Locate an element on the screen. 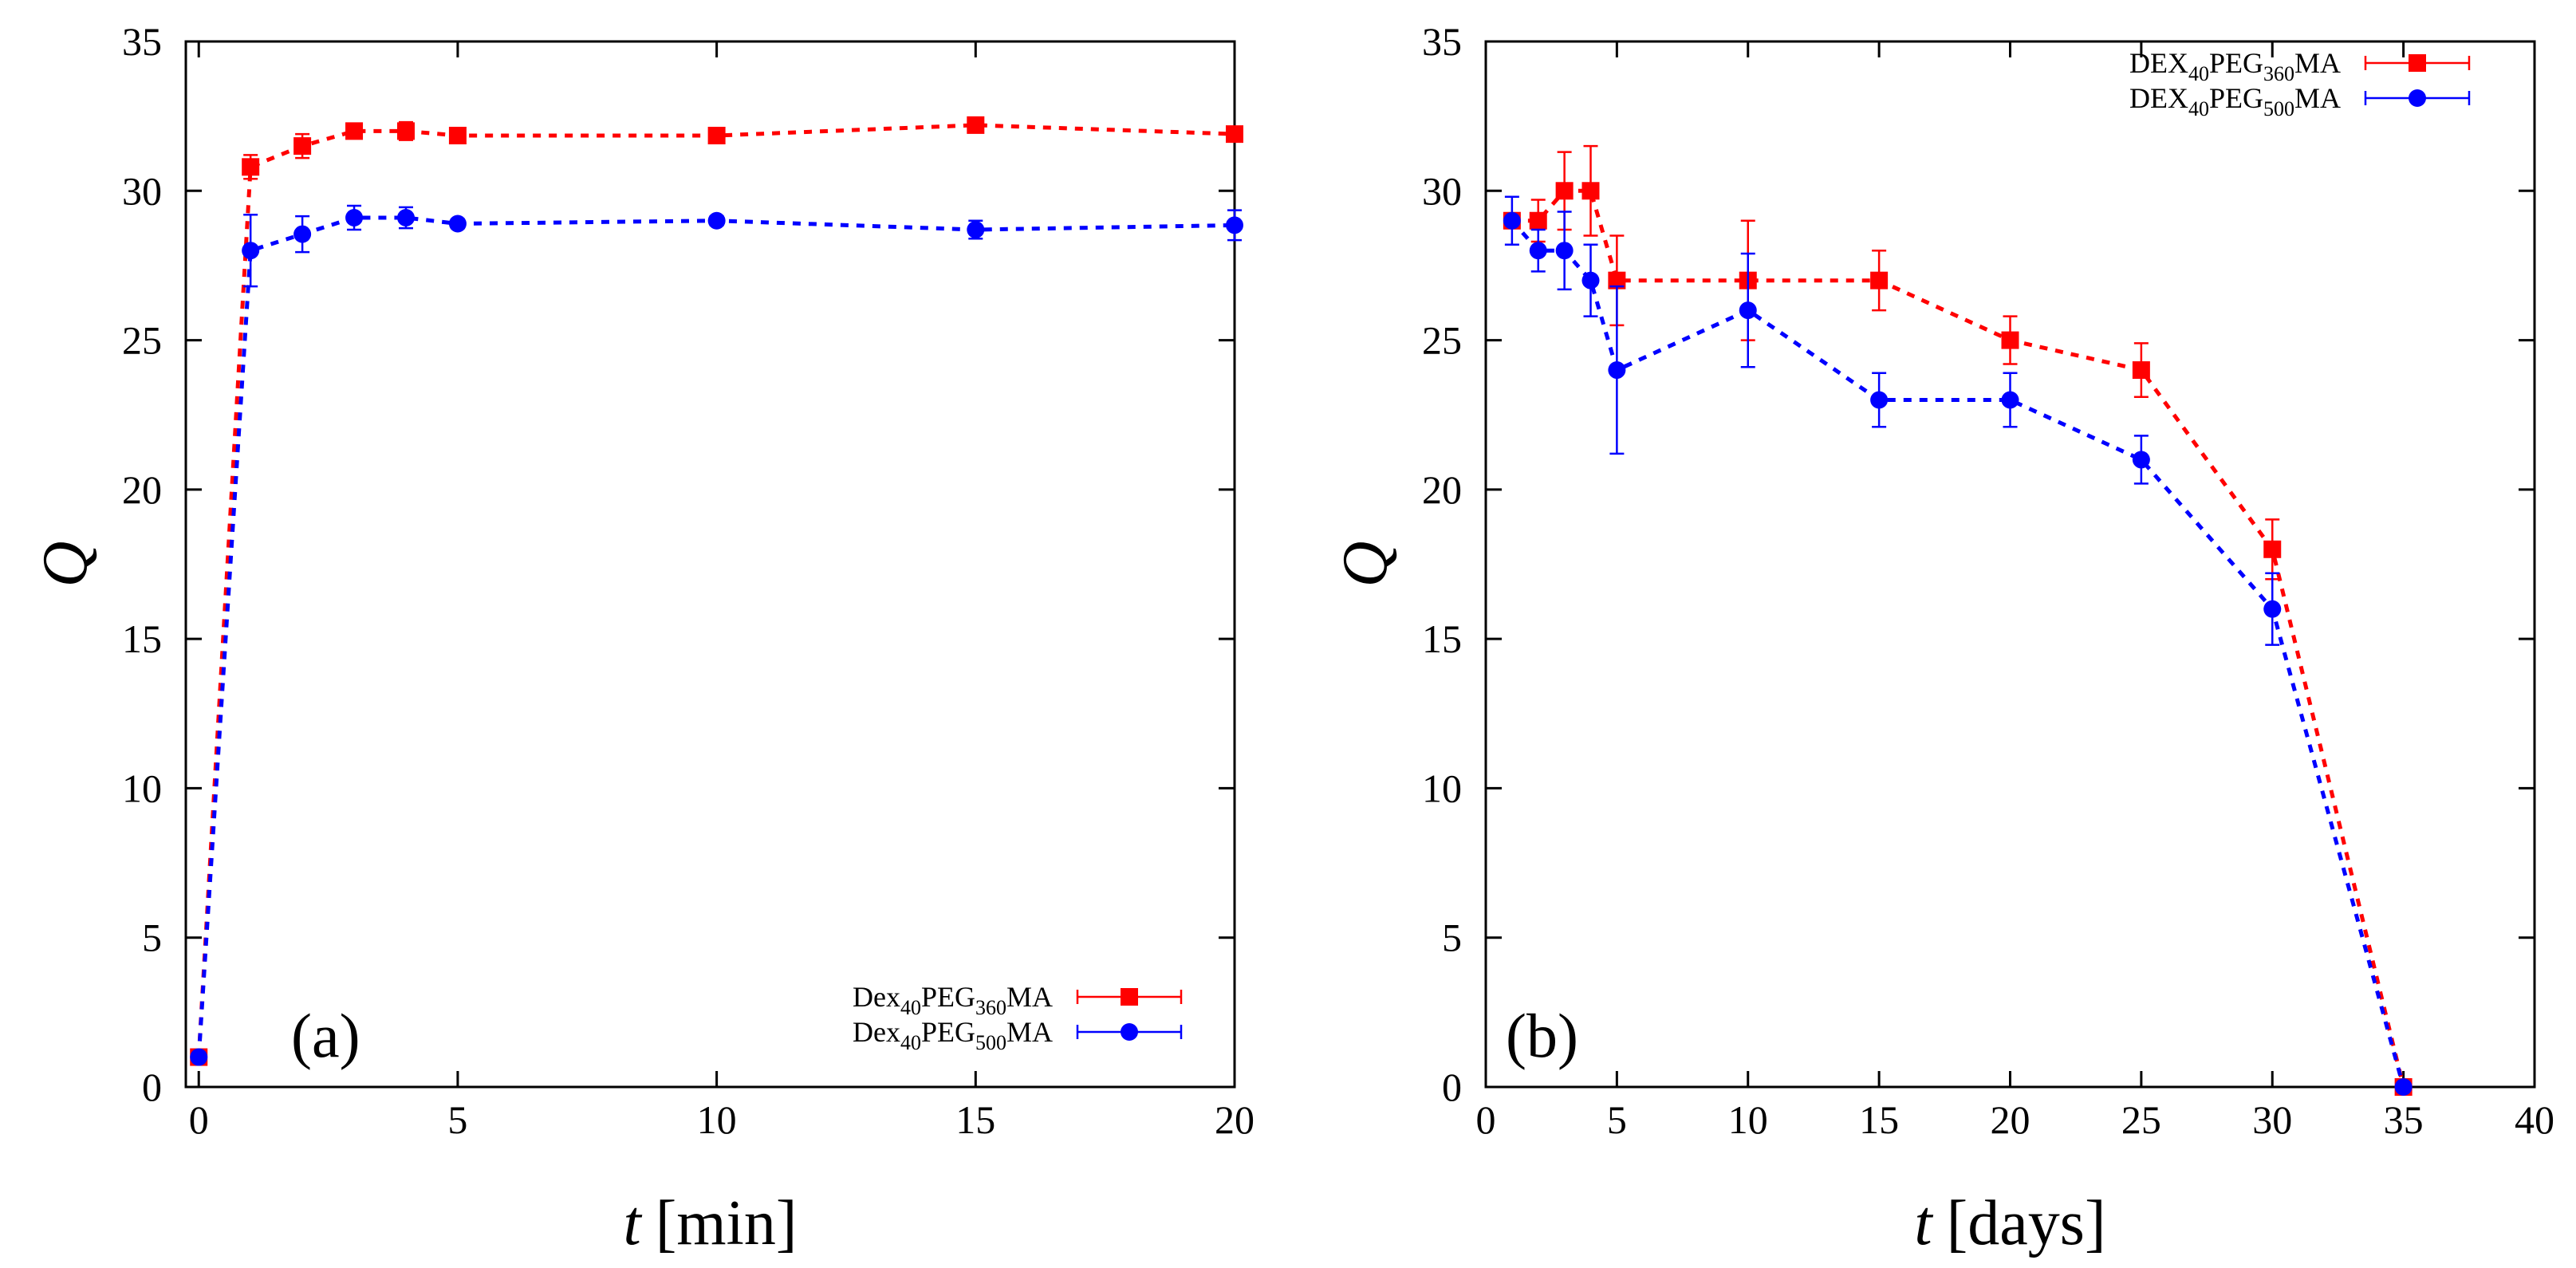 The width and height of the screenshot is (2576, 1268). legend-label: Dex40PEG500MA is located at coordinates (953, 1035).